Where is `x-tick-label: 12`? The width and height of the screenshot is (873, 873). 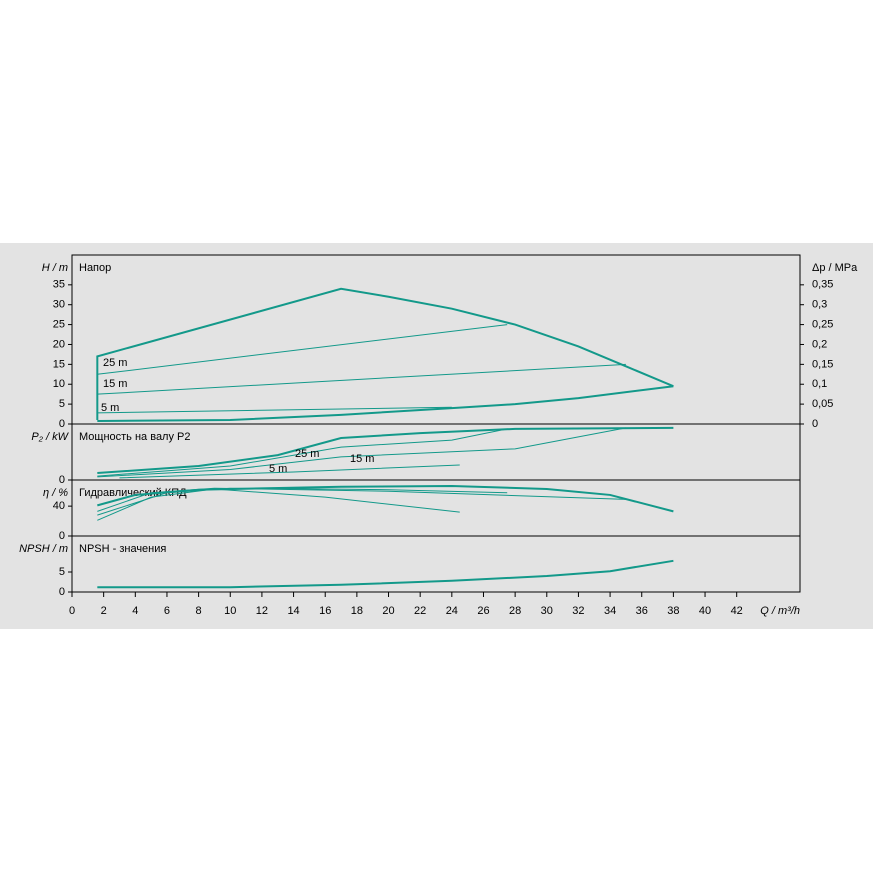
x-tick-label: 12 is located at coordinates (262, 611).